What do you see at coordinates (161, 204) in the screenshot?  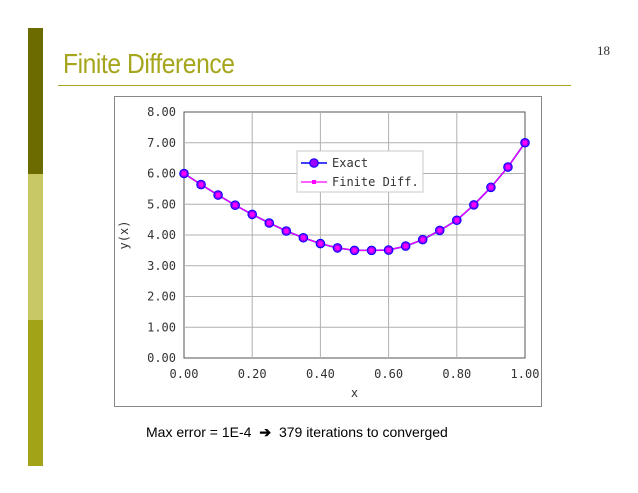 I see `y-tick-label: 5.00` at bounding box center [161, 204].